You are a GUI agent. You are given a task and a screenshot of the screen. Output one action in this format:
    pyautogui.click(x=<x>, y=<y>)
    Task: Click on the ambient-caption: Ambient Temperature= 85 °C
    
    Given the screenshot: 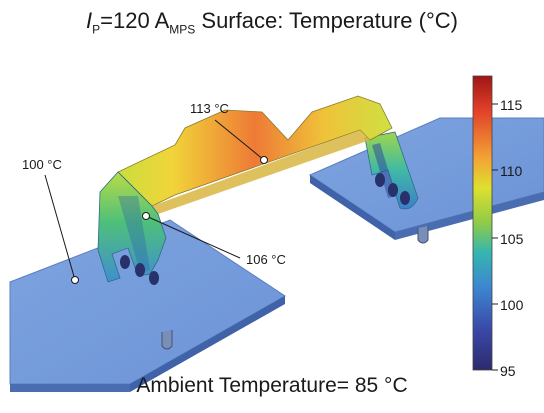 What is the action you would take?
    pyautogui.click(x=272, y=385)
    